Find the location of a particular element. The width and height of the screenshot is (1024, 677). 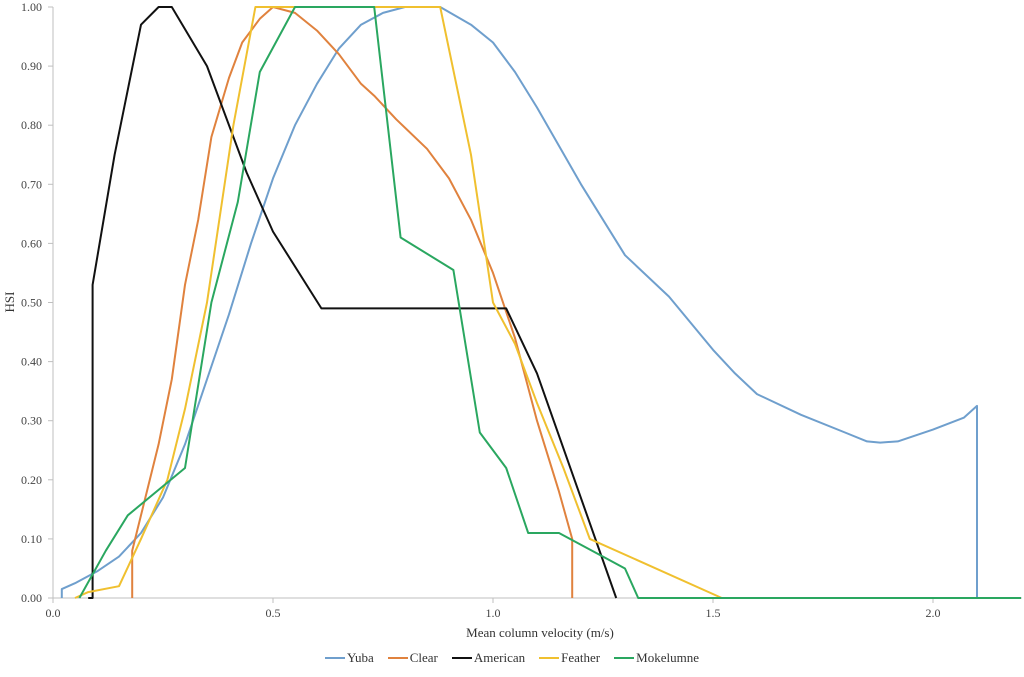

legend-swatch-yuba is located at coordinates (335, 658).